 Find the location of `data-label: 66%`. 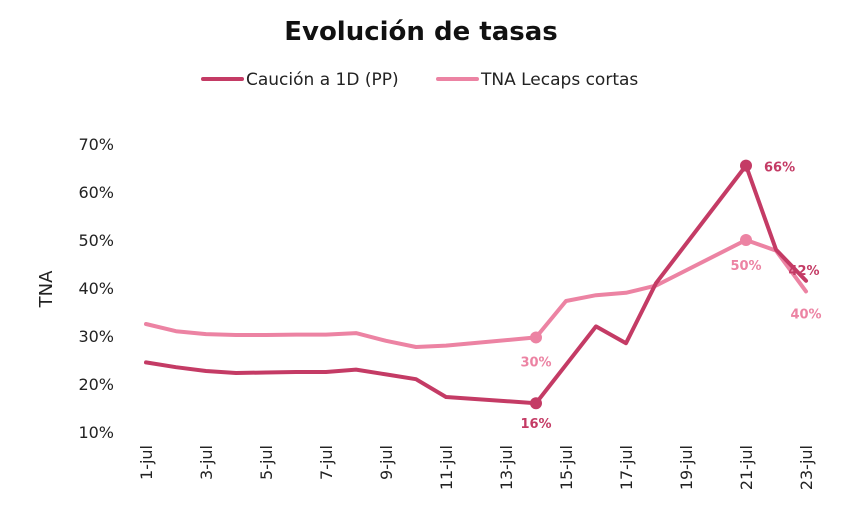

data-label: 66% is located at coordinates (779, 168).